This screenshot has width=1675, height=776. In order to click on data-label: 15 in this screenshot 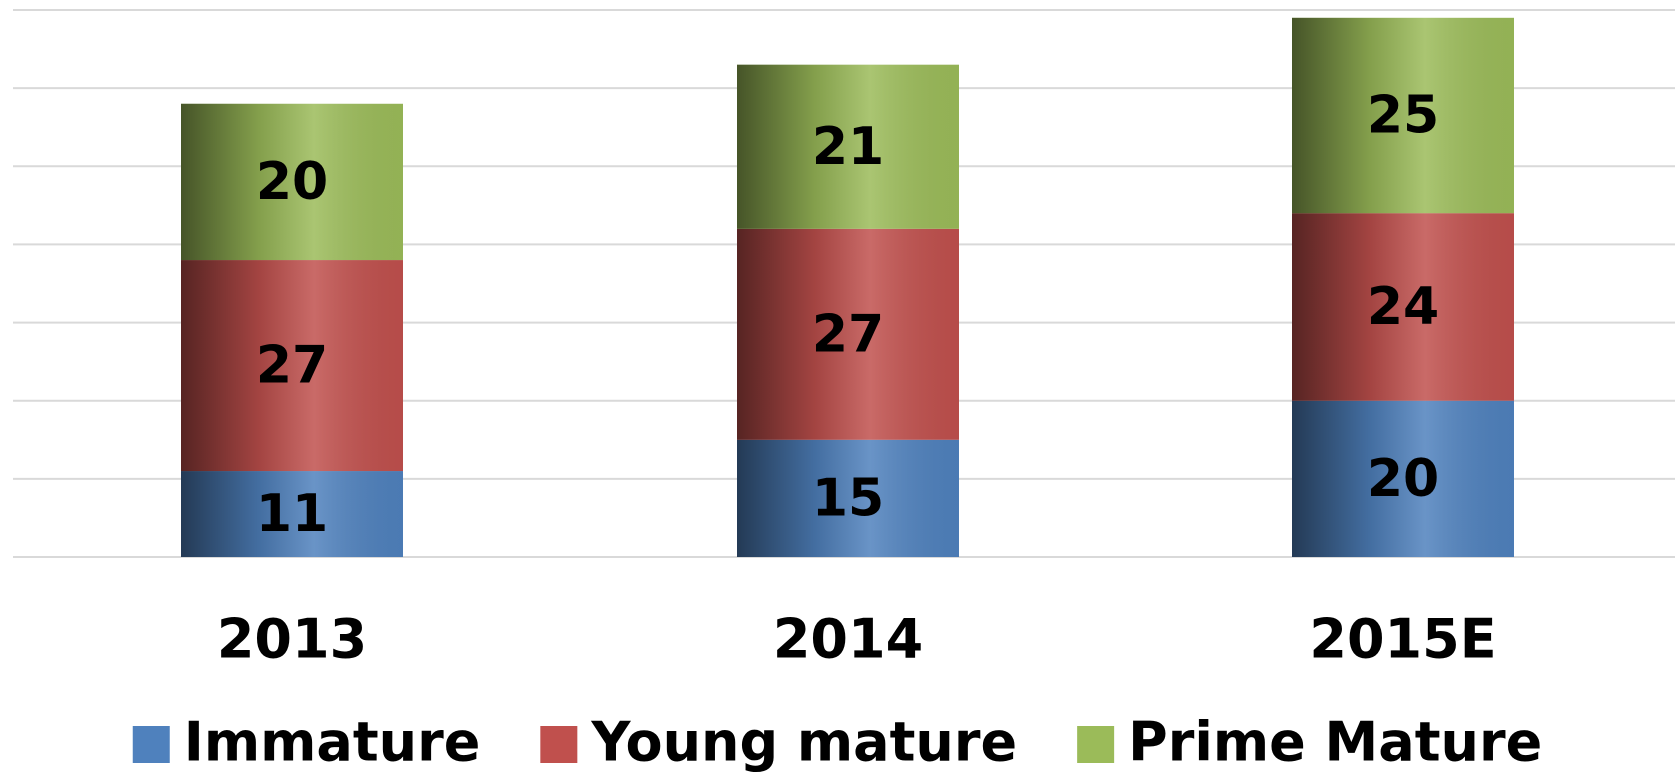, I will do `click(848, 498)`.